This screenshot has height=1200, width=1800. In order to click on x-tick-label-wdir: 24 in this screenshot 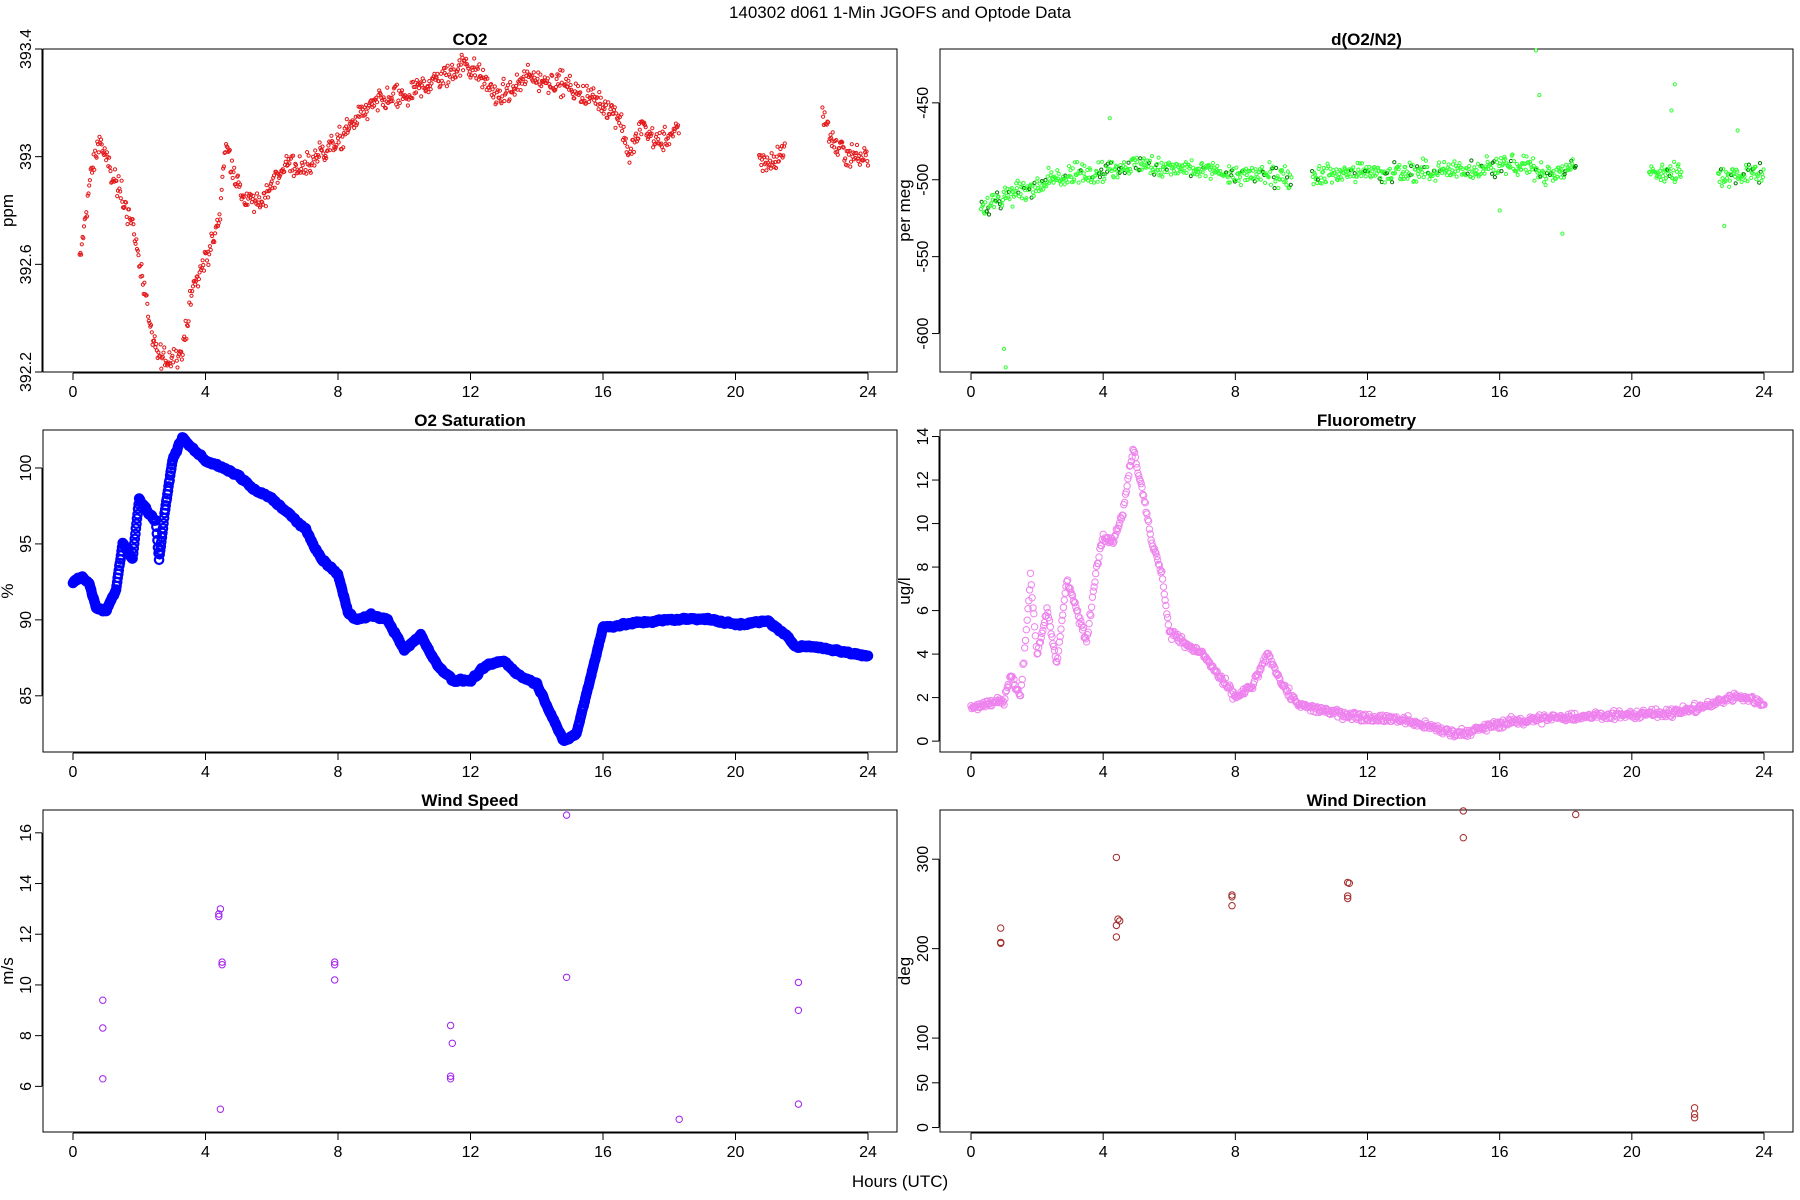, I will do `click(1764, 1152)`.